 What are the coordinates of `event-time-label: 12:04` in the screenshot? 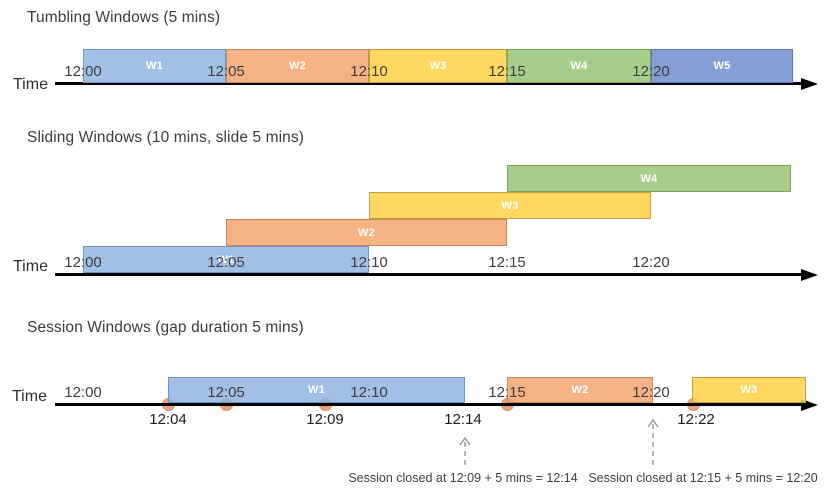 It's located at (168, 419).